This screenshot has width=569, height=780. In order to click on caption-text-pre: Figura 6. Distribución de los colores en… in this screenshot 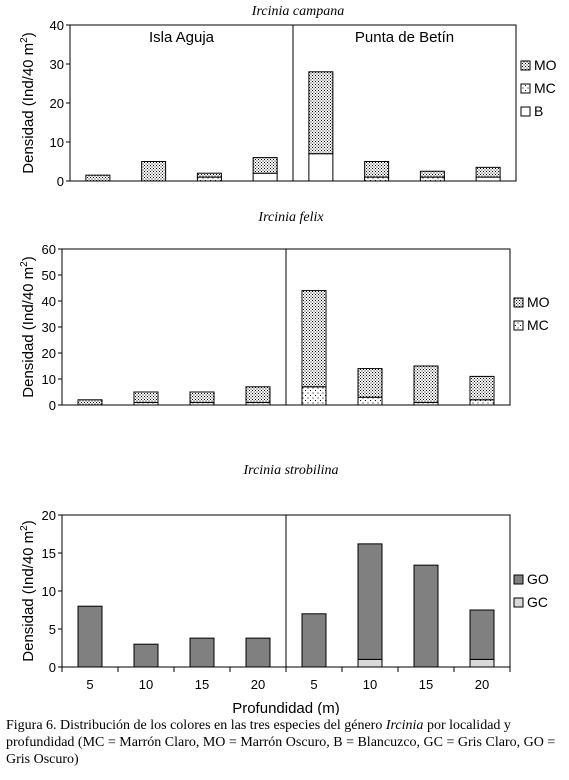, I will do `click(196, 725)`.